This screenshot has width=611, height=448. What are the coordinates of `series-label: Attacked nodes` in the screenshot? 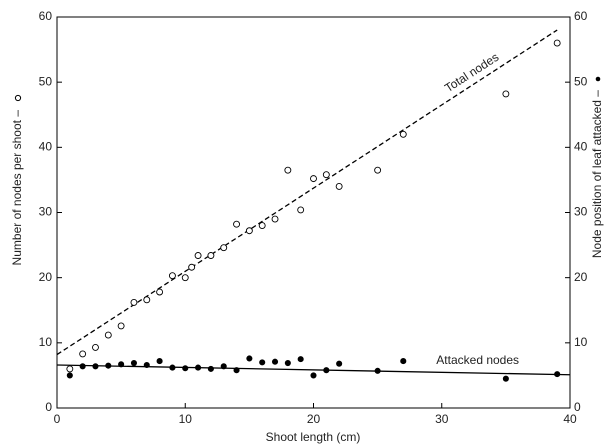 It's located at (477, 360).